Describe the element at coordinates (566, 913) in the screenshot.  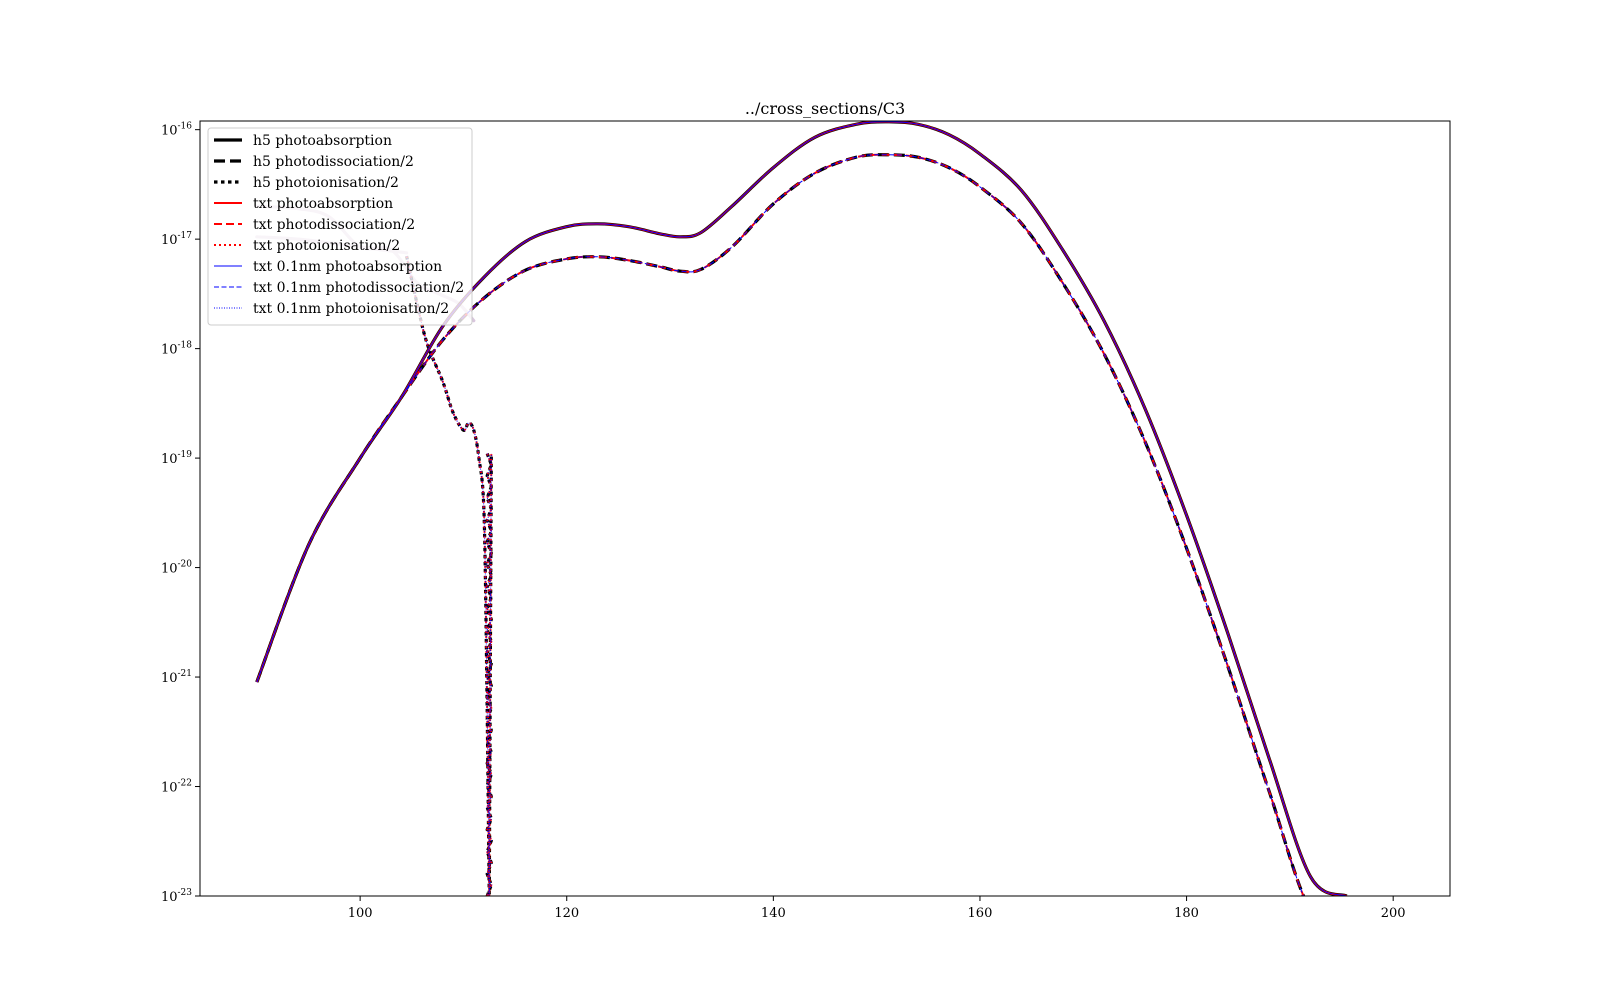
I see `x-tick-label: 120` at that location.